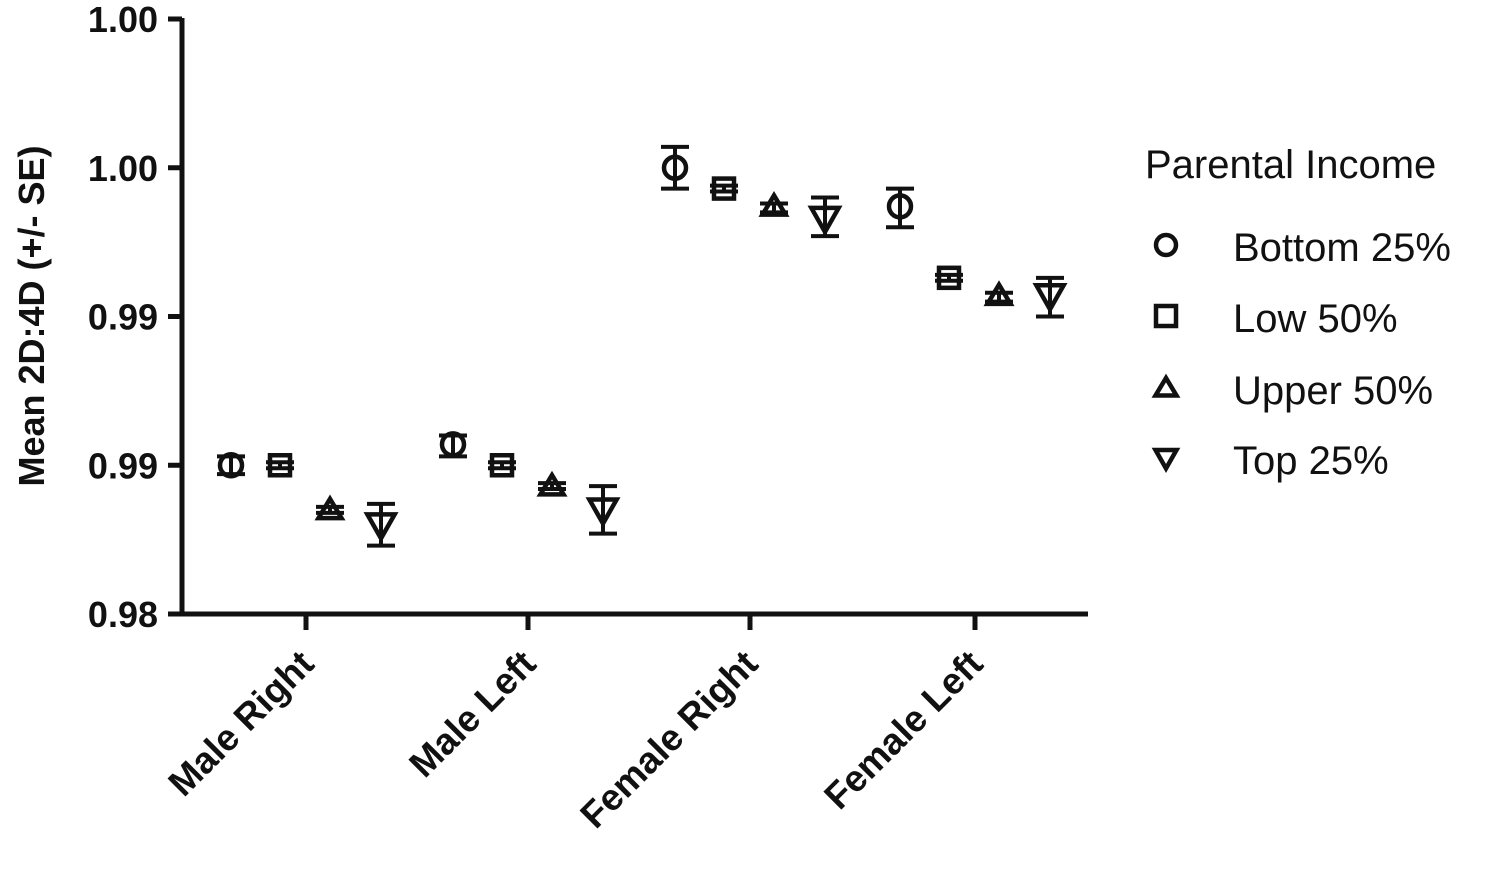 This screenshot has width=1500, height=873. I want to click on x-tick-label: Male Right, so click(240, 723).